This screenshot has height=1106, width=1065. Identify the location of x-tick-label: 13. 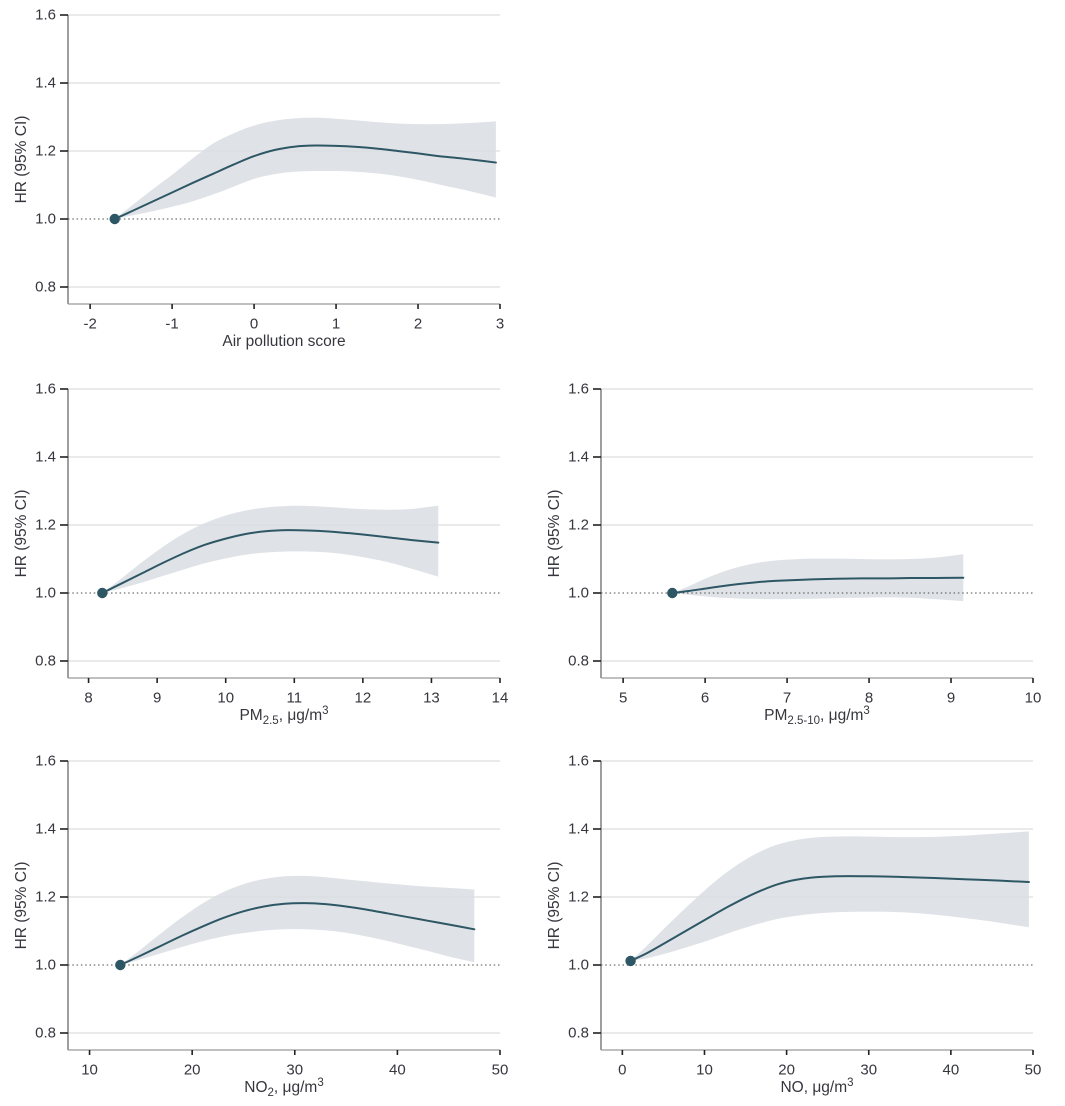
(431, 697).